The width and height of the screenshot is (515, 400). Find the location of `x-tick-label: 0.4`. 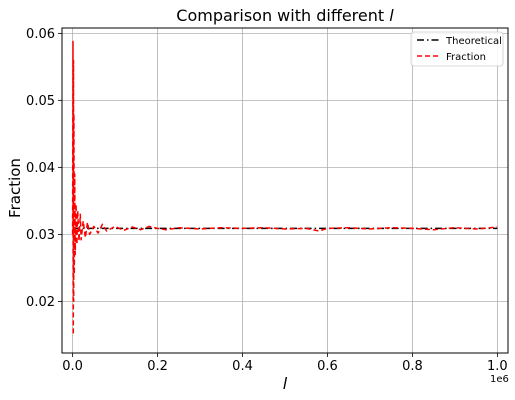

x-tick-label: 0.4 is located at coordinates (242, 366).